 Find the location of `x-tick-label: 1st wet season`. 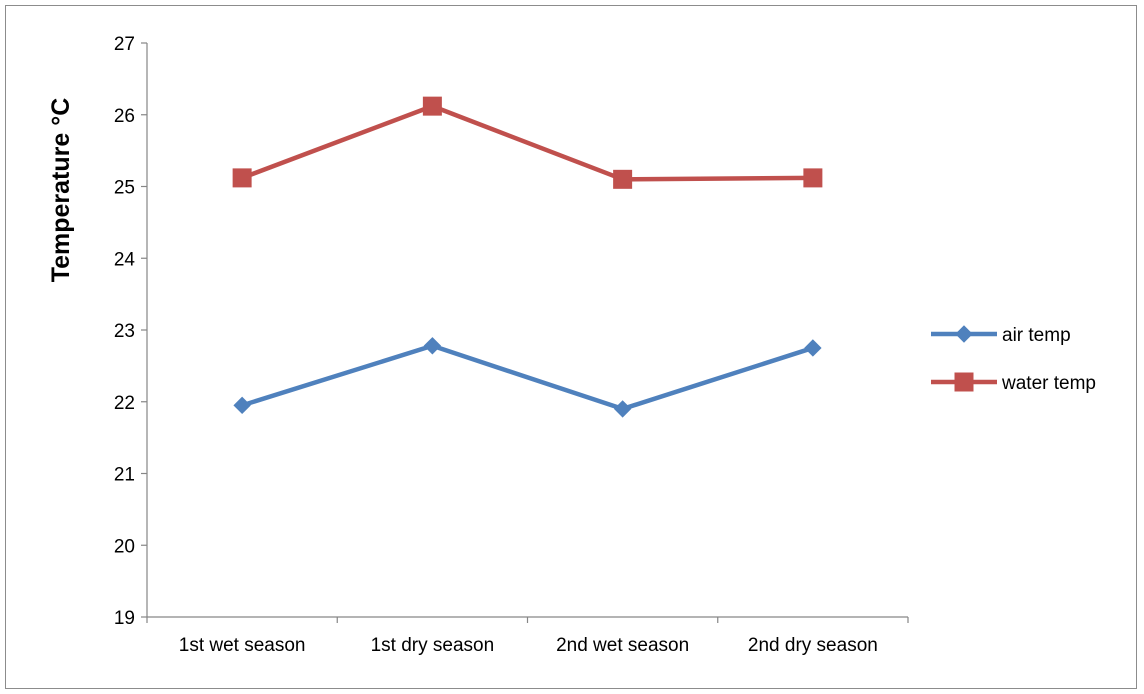

x-tick-label: 1st wet season is located at coordinates (242, 645).